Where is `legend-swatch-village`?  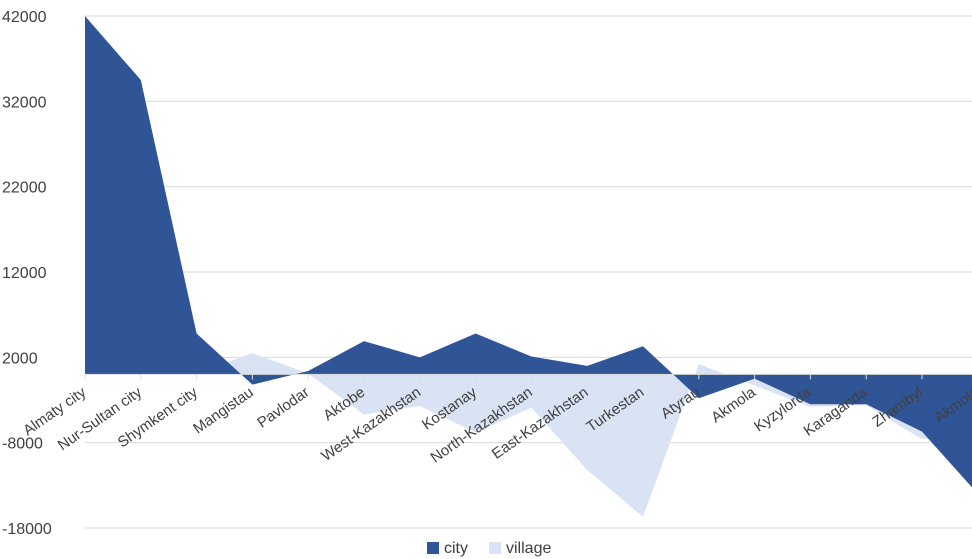 legend-swatch-village is located at coordinates (495, 548).